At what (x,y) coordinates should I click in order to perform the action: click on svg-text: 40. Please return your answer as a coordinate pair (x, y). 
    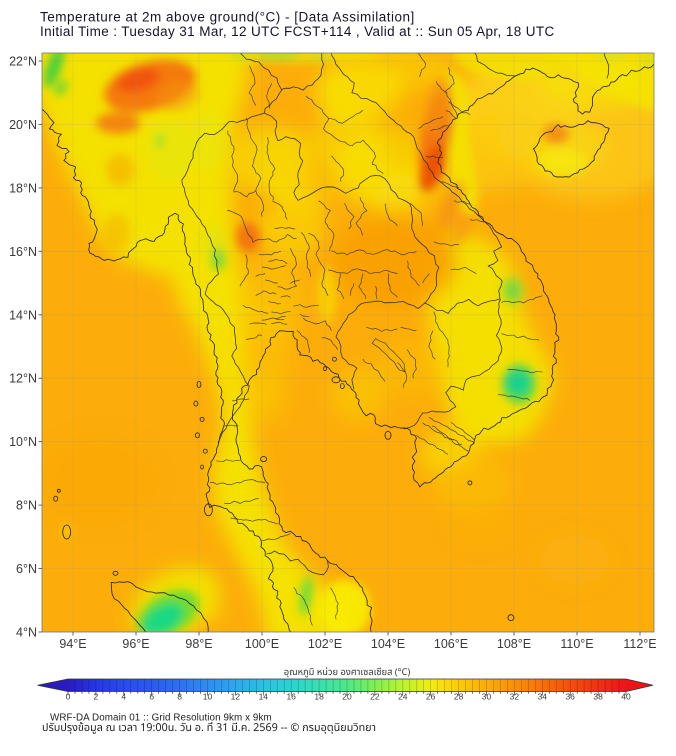
    Looking at the image, I should click on (626, 697).